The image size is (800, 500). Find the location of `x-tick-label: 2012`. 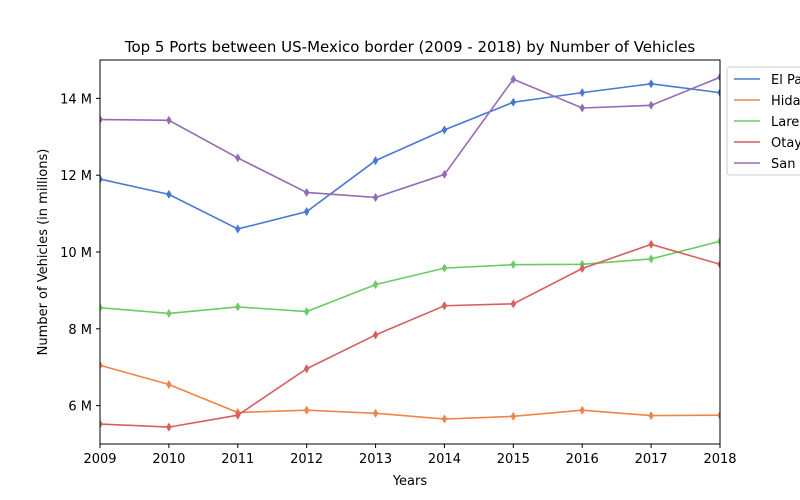

x-tick-label: 2012 is located at coordinates (306, 459).